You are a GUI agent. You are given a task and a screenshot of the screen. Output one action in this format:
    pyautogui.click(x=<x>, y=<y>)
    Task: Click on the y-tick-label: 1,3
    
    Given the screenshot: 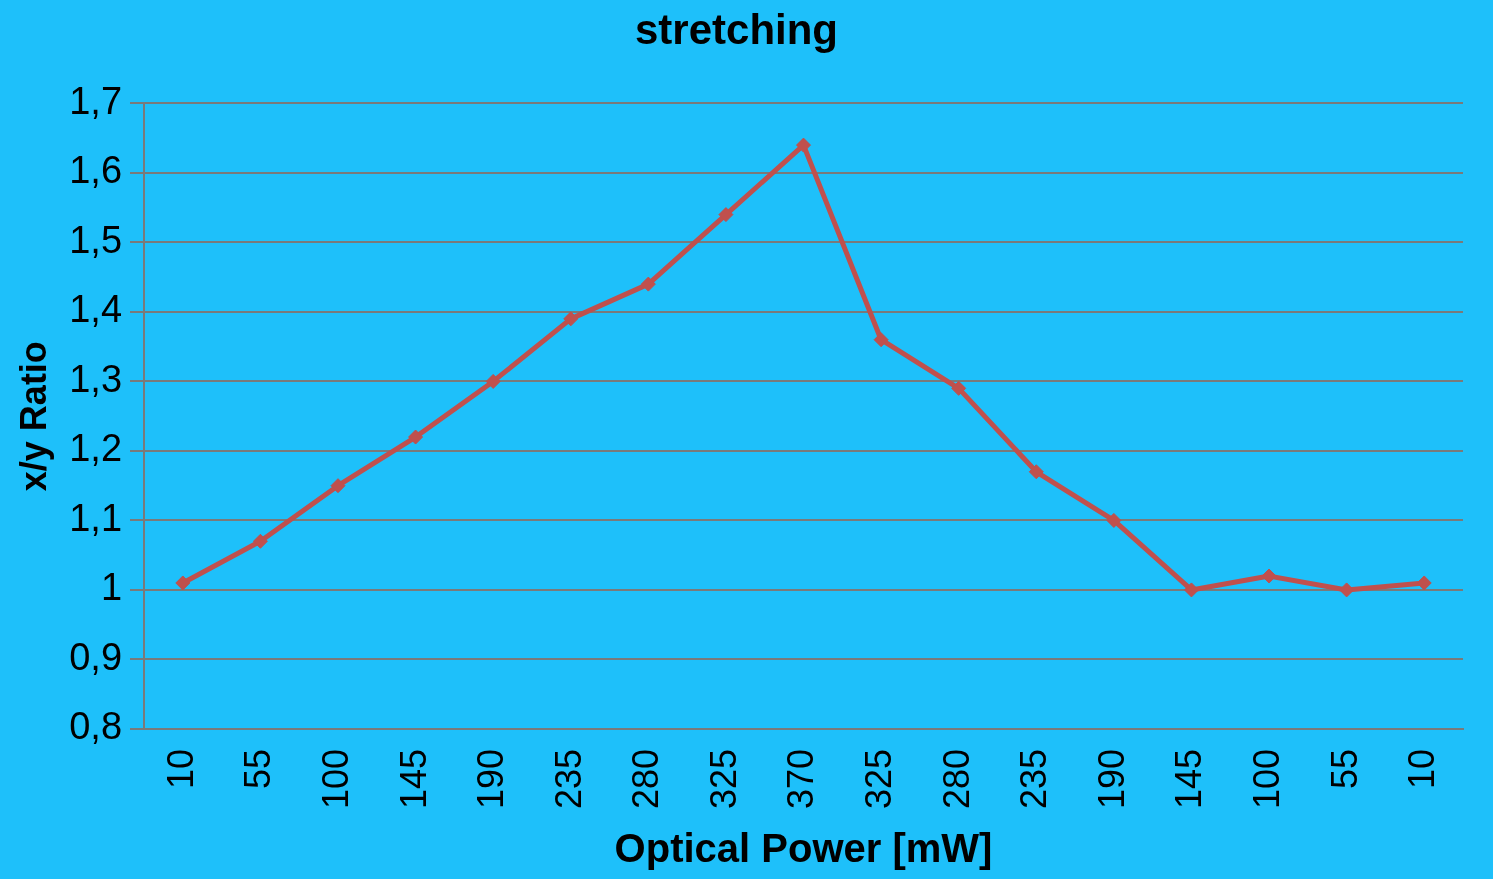 What is the action you would take?
    pyautogui.click(x=96, y=378)
    